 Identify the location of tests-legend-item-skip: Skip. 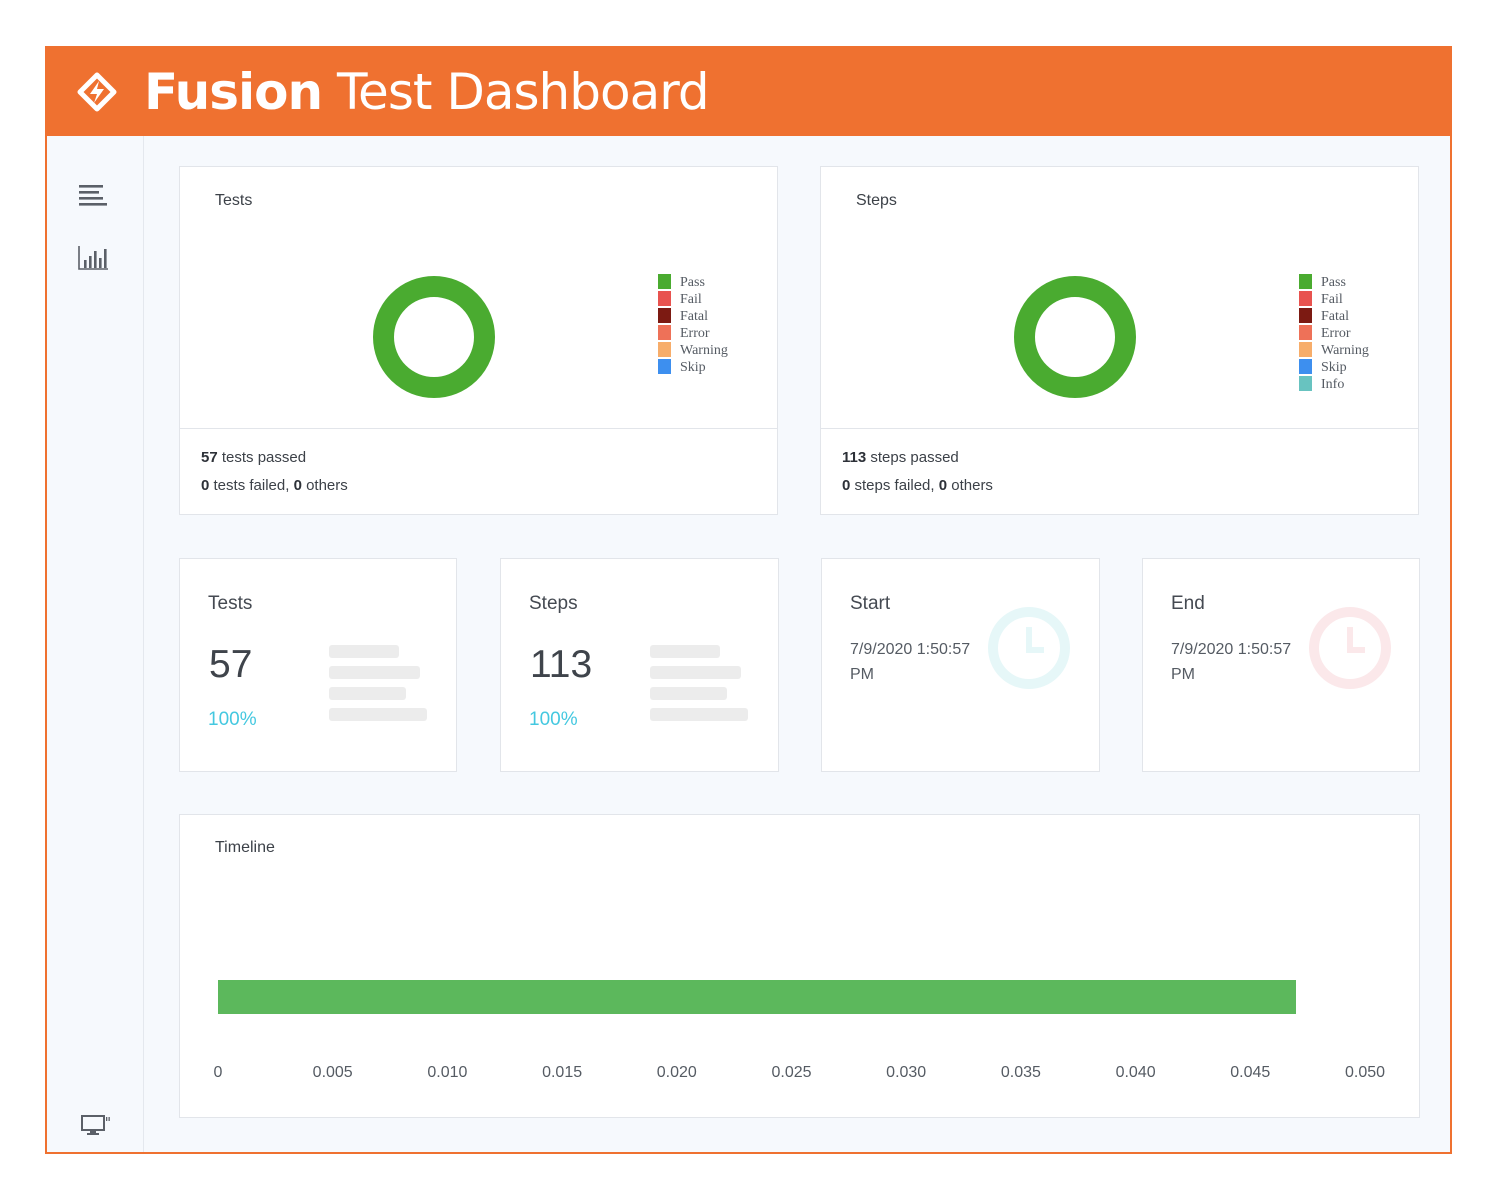
(693, 367).